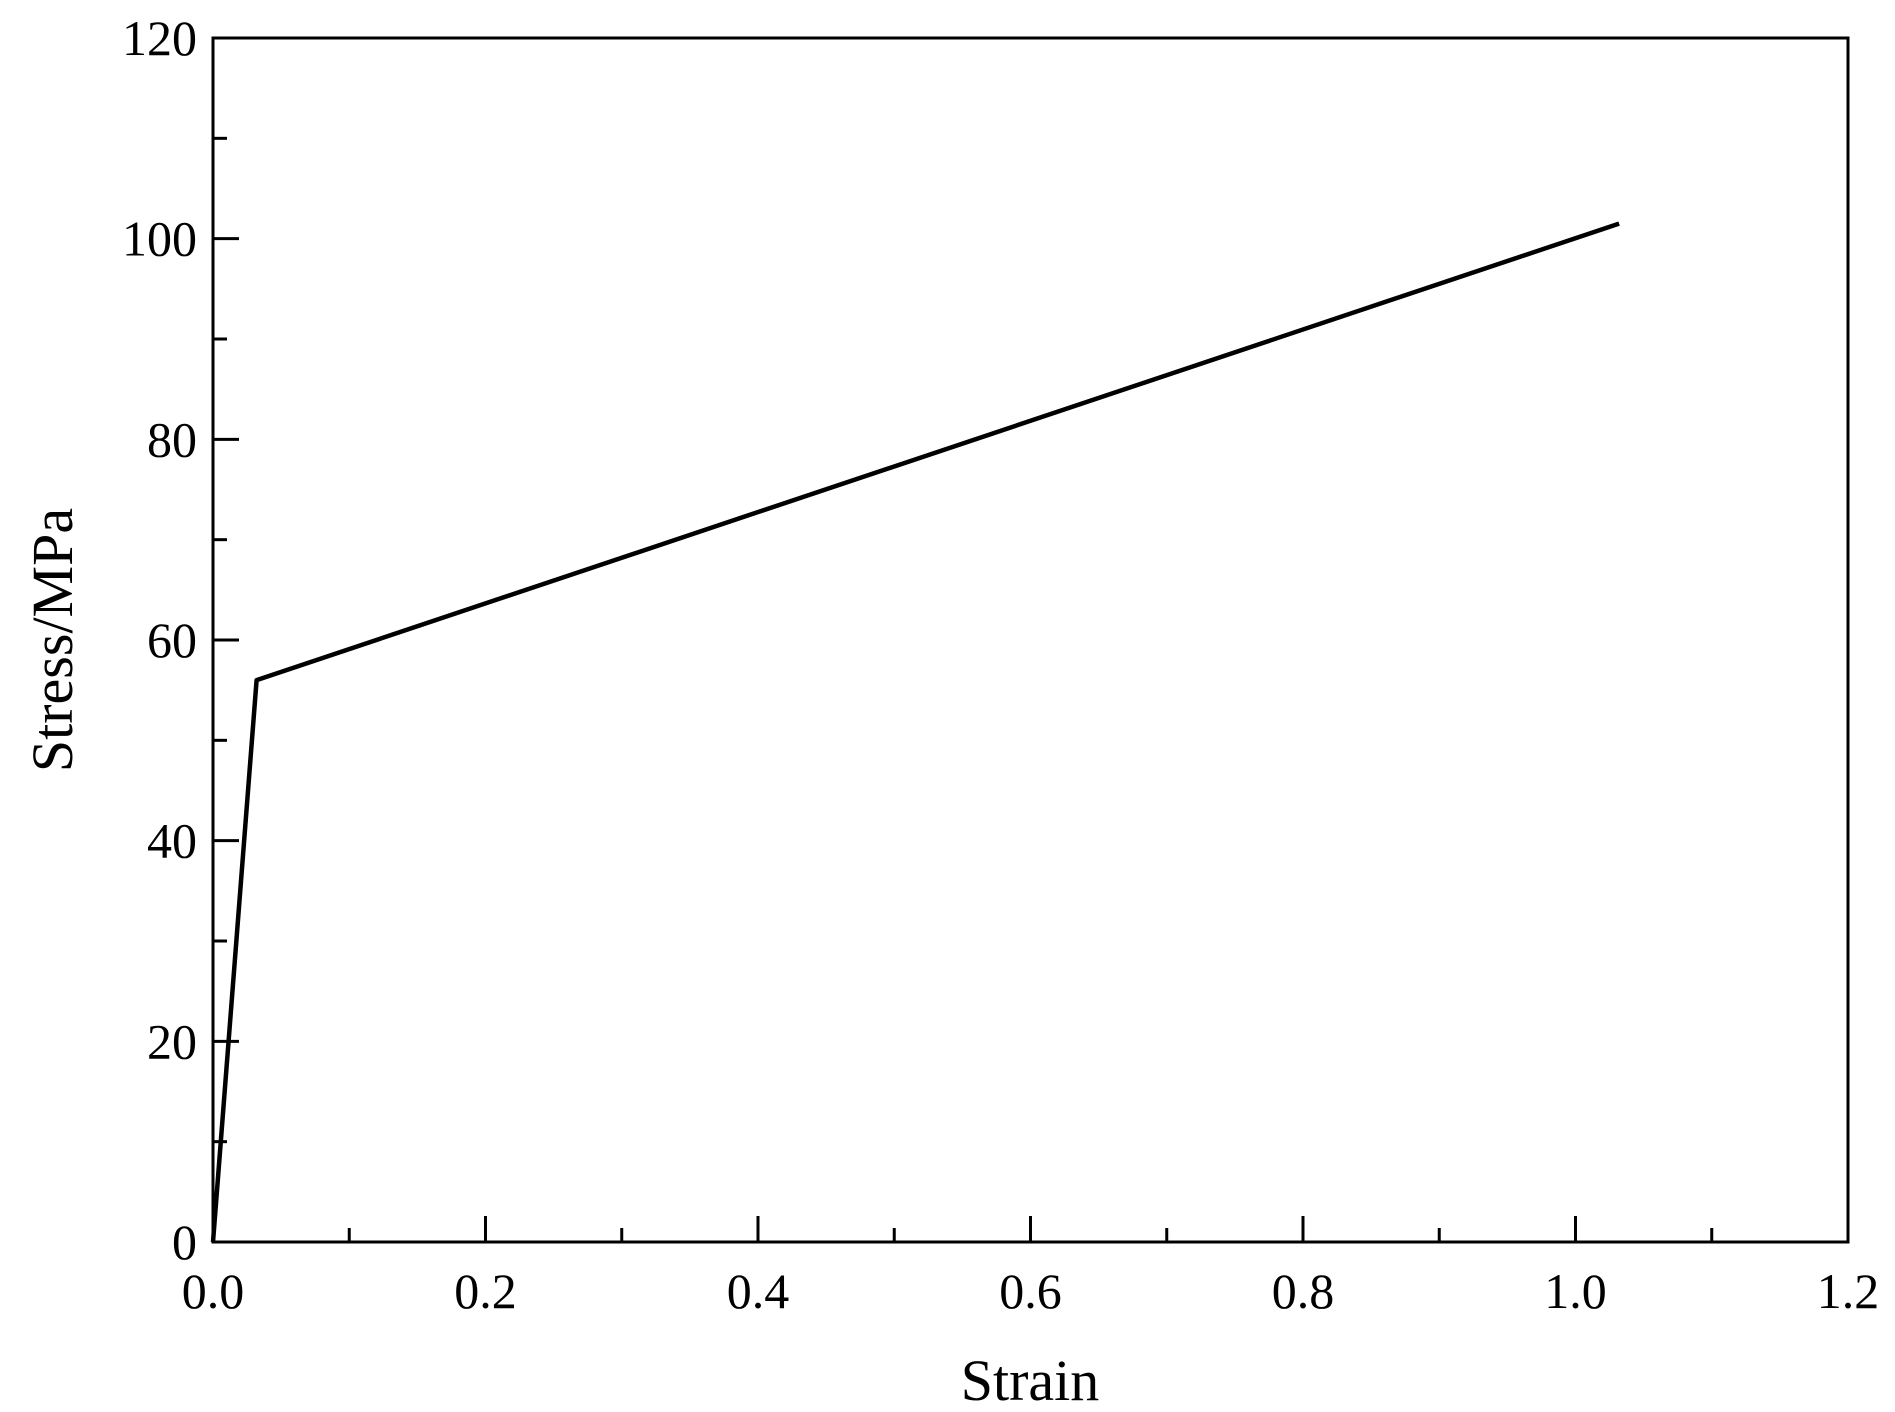 This screenshot has width=1895, height=1412. What do you see at coordinates (159, 239) in the screenshot?
I see `y-tick-label: 100` at bounding box center [159, 239].